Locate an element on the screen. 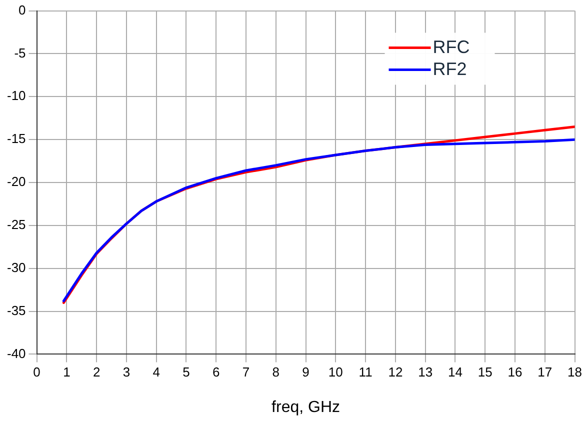 The image size is (585, 421). x-tick-label: 12 is located at coordinates (395, 372).